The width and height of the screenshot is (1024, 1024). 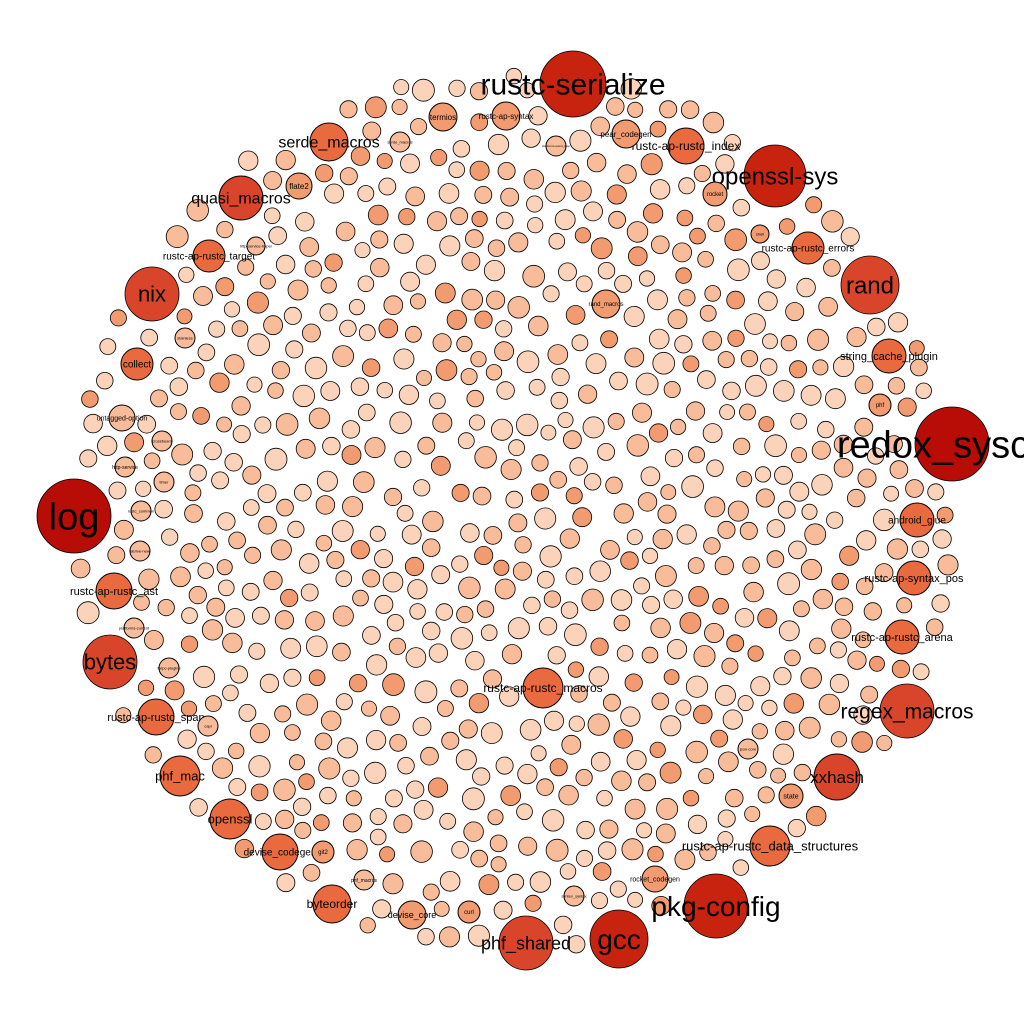 What do you see at coordinates (332, 904) in the screenshot?
I see `node-byteorder: byteorder` at bounding box center [332, 904].